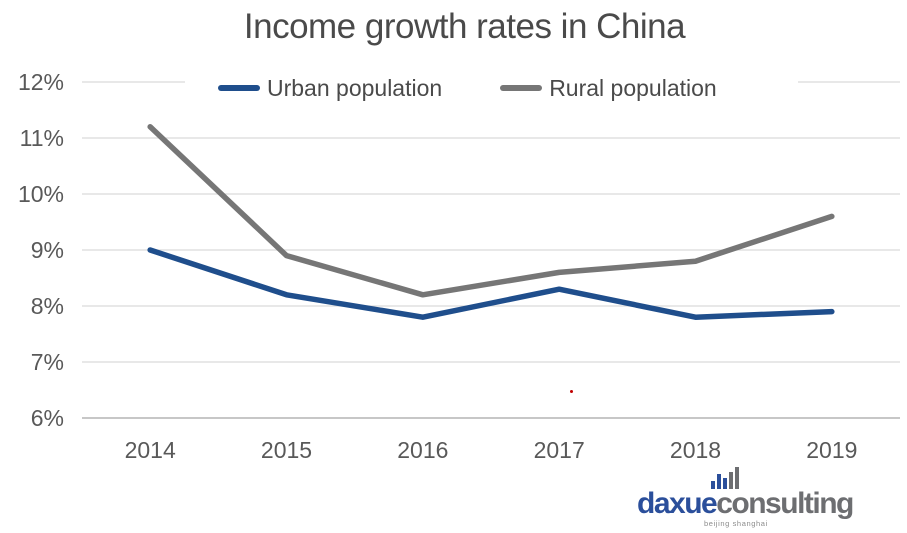  I want to click on logo-wordmark: daxueconsulting, so click(745, 503).